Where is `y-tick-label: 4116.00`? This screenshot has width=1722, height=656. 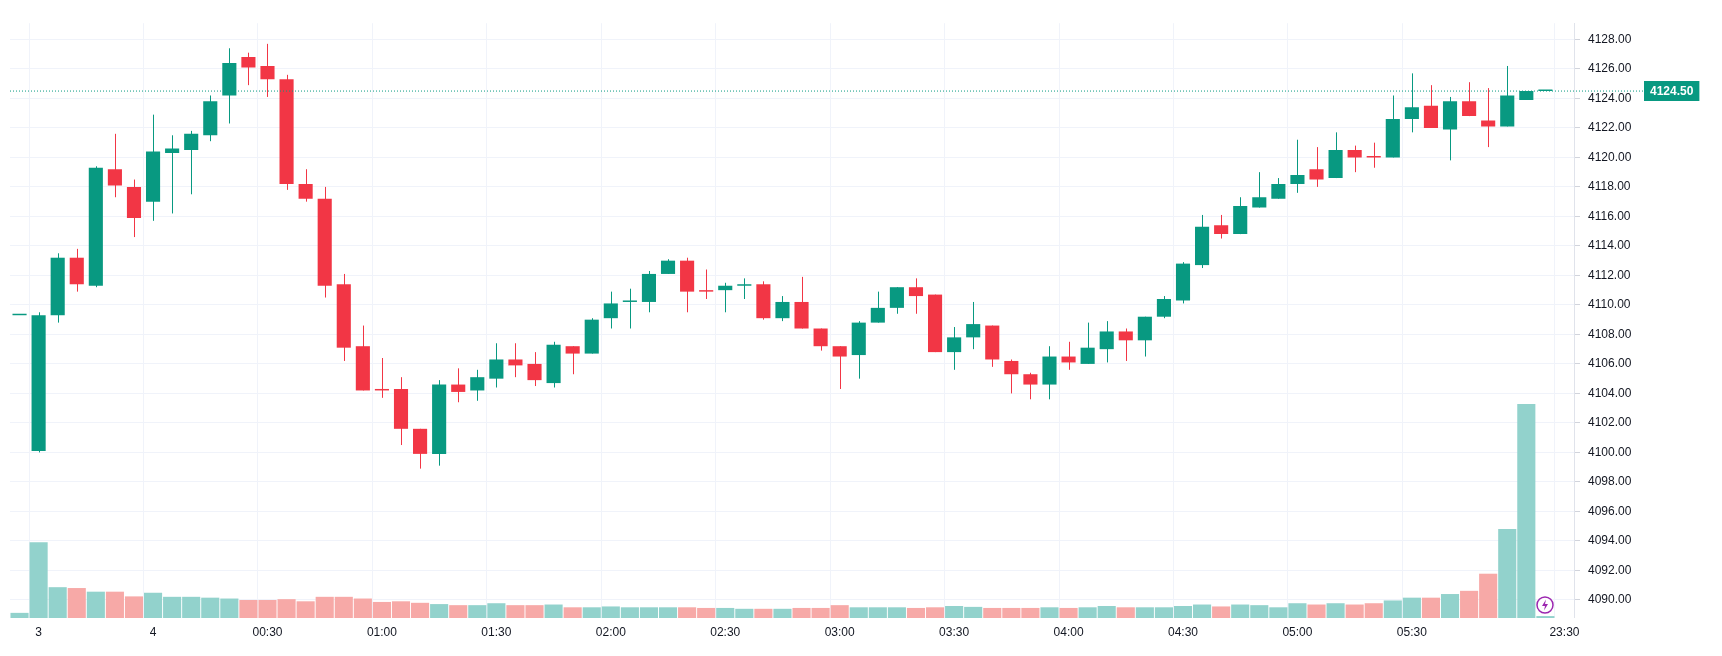
y-tick-label: 4116.00 is located at coordinates (1609, 215).